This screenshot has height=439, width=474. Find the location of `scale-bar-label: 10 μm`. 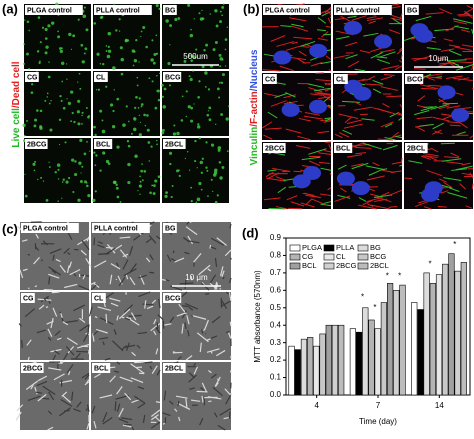

scale-bar-label: 10 μm is located at coordinates (196, 277).